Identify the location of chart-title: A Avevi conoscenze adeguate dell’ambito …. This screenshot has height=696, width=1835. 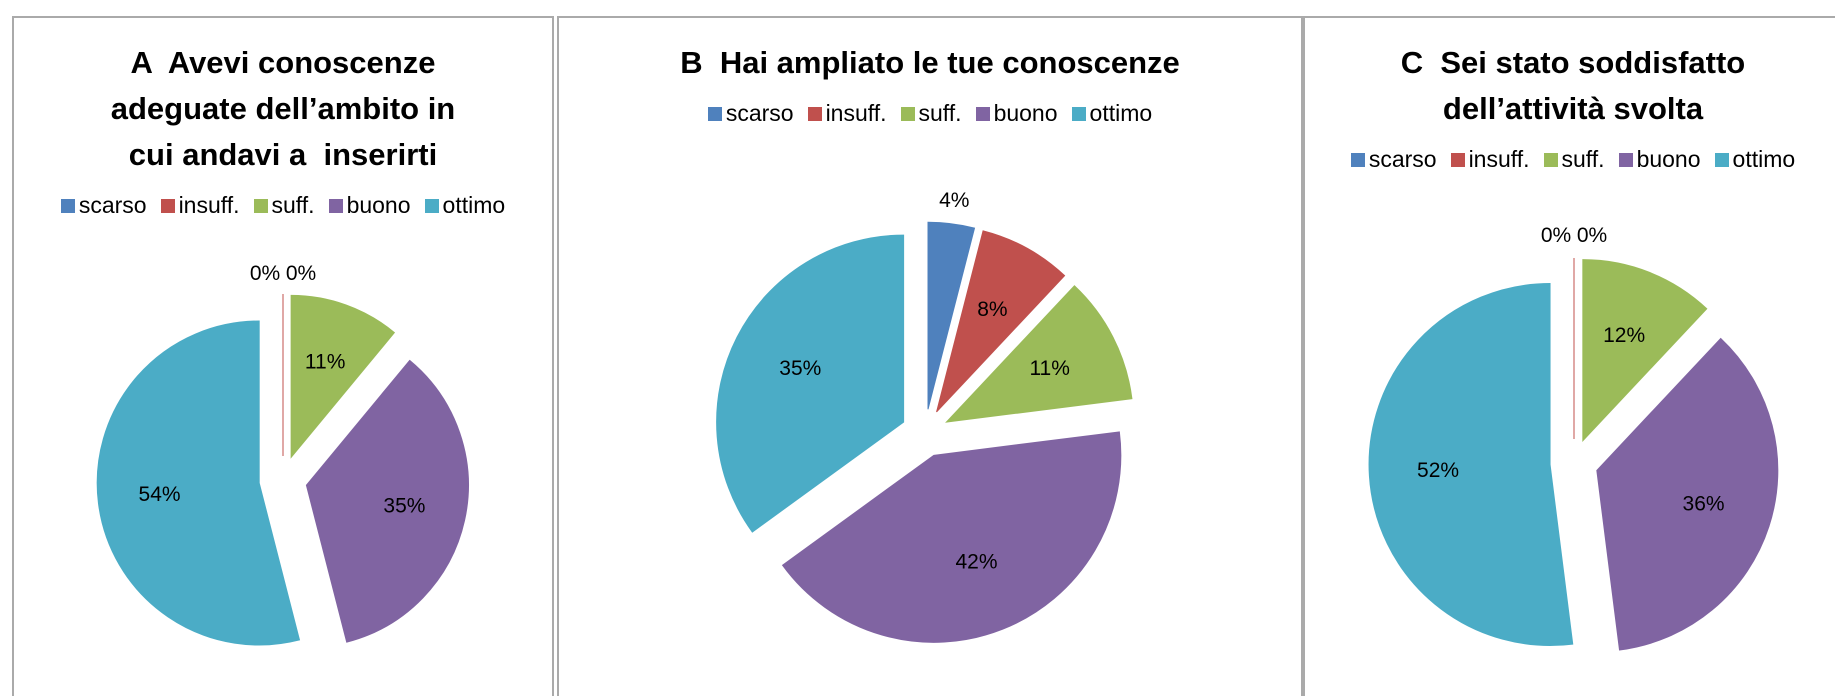
(287, 108).